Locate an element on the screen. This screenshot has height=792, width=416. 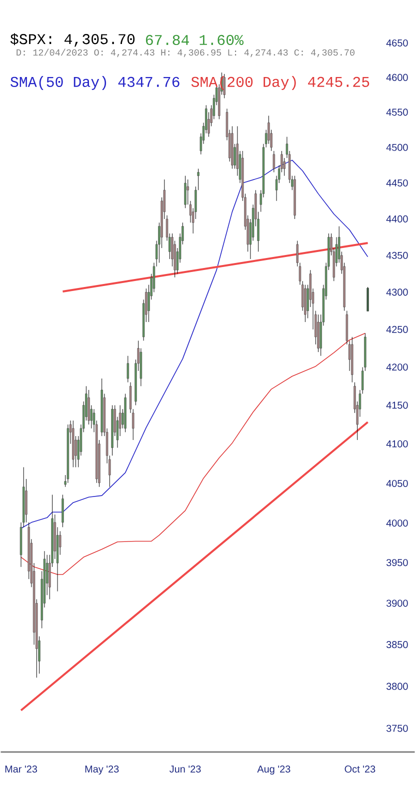
text: D: 12/04/2023 O: 4,274.43 H: 4,306.95 L: 4,274.43 C: 4,305.70 is located at coordinates (185, 53).